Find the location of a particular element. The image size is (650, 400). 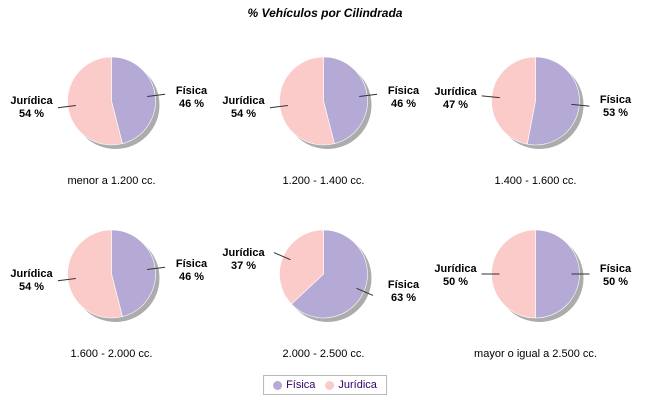

fisica-slice-pct: 63 % is located at coordinates (403, 298).